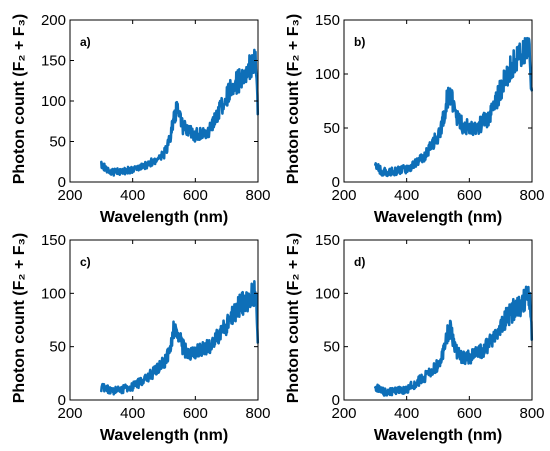 The width and height of the screenshot is (550, 451). What do you see at coordinates (53, 20) in the screenshot?
I see `y-tick-label: 200` at bounding box center [53, 20].